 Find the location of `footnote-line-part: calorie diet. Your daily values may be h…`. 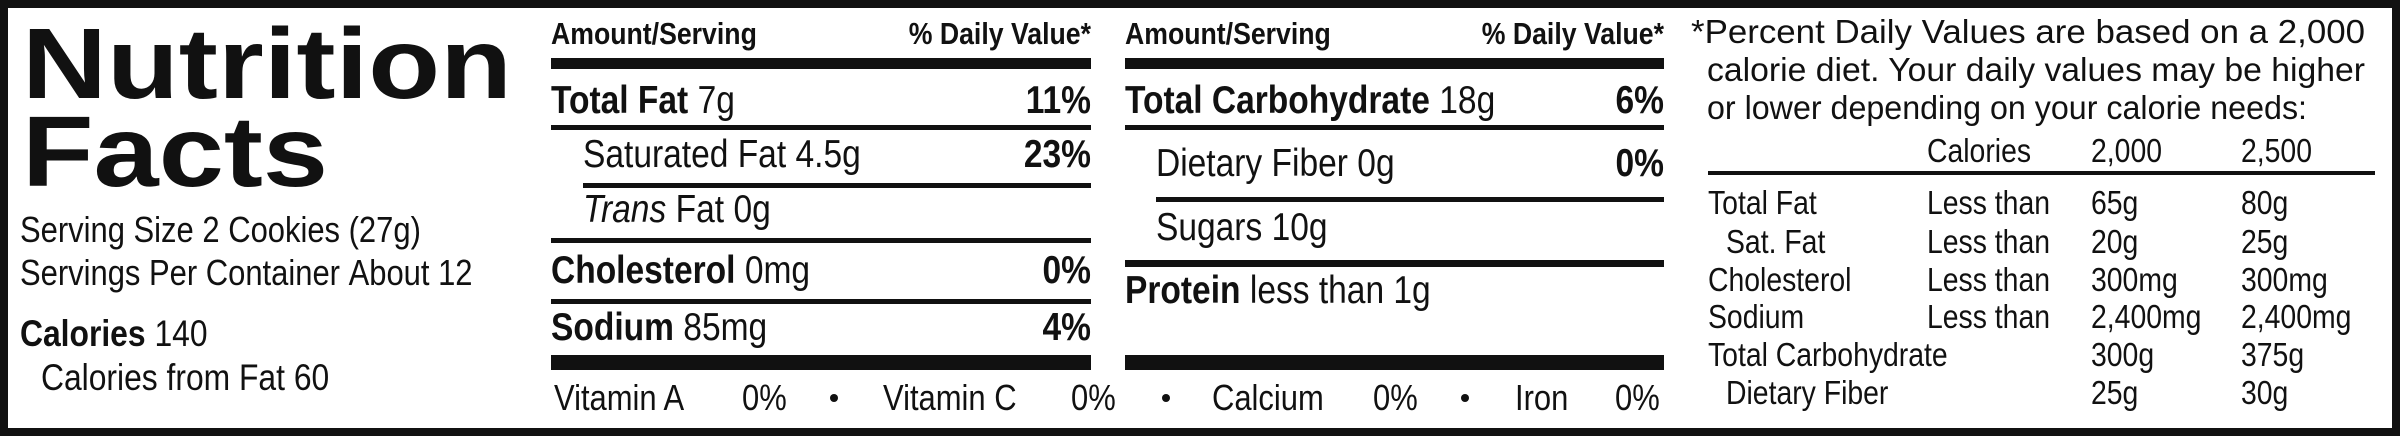

footnote-line-part: calorie diet. Your daily values may be h… is located at coordinates (2036, 69).